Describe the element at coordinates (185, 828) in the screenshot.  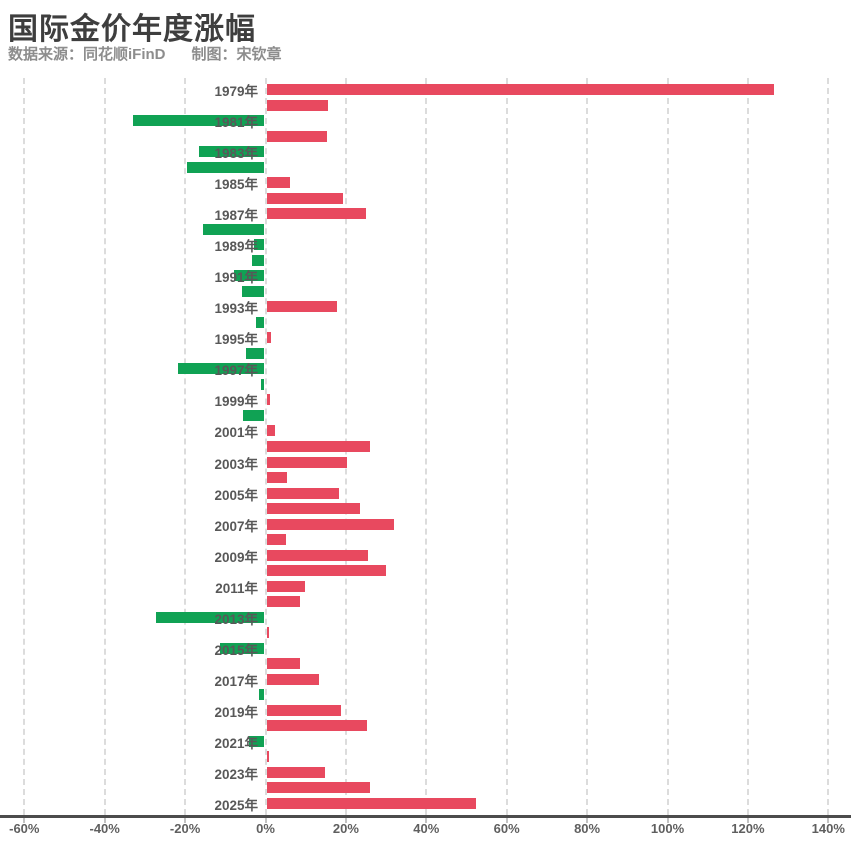
I see `x-axis-tick-label: -20%` at that location.